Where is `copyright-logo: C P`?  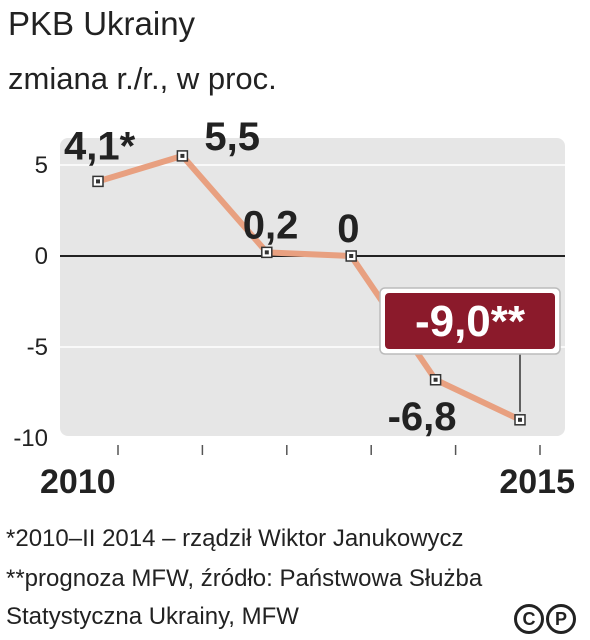
copyright-logo: C P is located at coordinates (545, 619).